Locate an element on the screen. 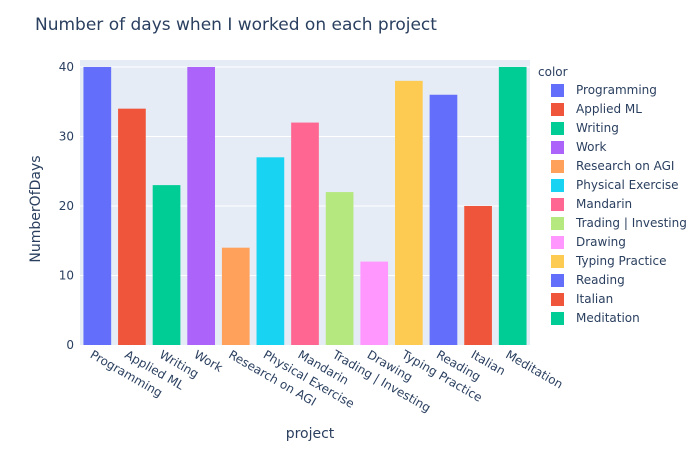 This screenshot has width=700, height=450. legend-item: Mandarin is located at coordinates (591, 204).